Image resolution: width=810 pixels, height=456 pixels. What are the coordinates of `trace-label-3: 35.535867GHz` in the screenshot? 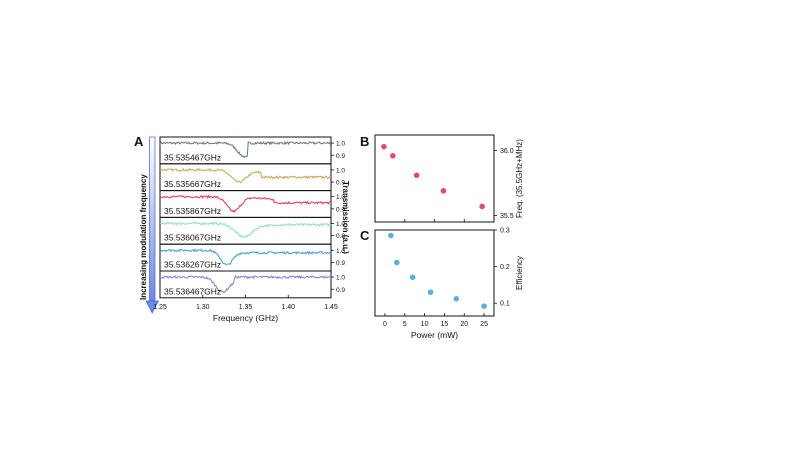 It's located at (192, 211).